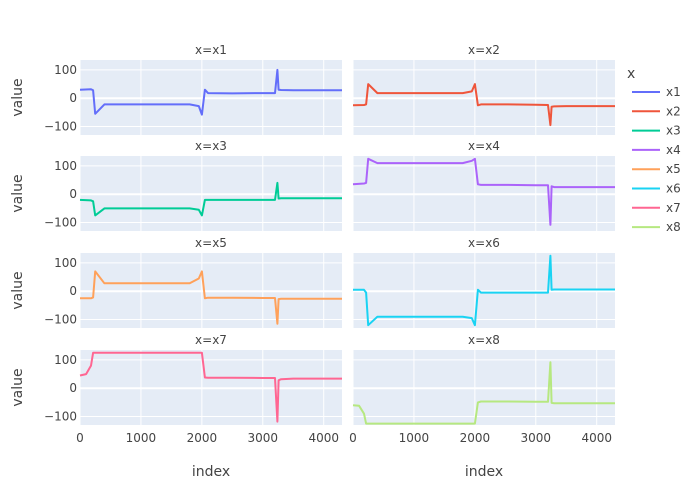  What do you see at coordinates (673, 111) in the screenshot?
I see `legend-label: x2` at bounding box center [673, 111].